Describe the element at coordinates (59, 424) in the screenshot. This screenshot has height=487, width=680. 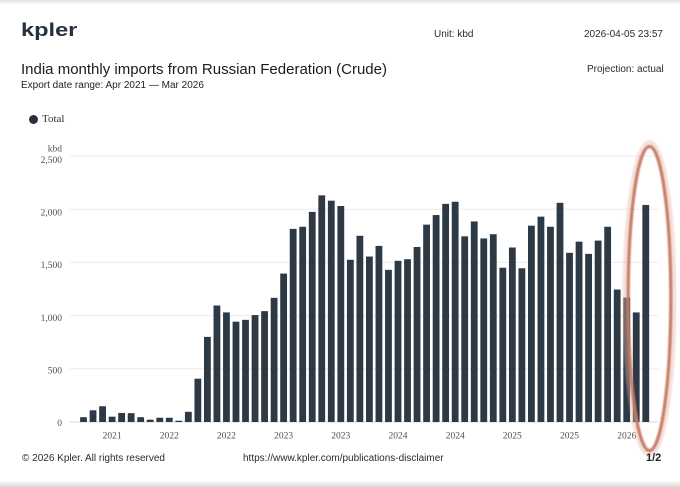
I see `svg-text: 0` at that location.